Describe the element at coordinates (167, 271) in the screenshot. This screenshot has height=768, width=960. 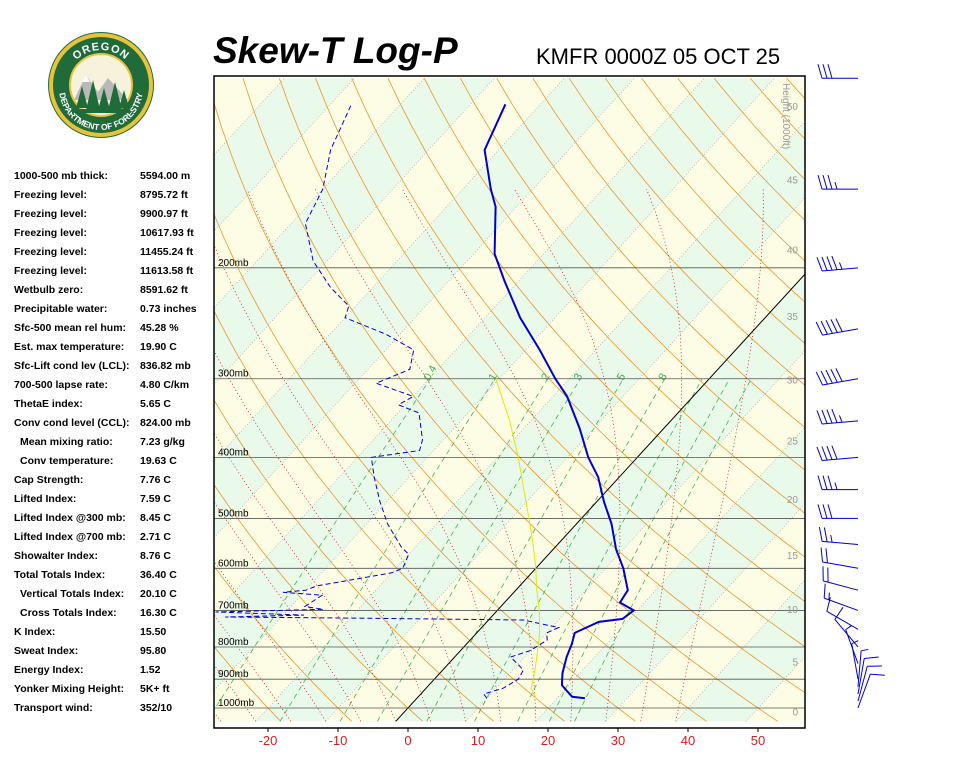
I see `index-value: 11613.58 ft` at that location.